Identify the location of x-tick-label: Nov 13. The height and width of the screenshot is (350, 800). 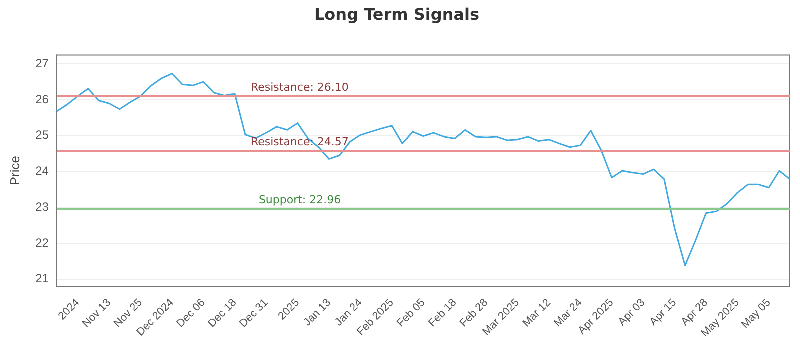
(97, 313).